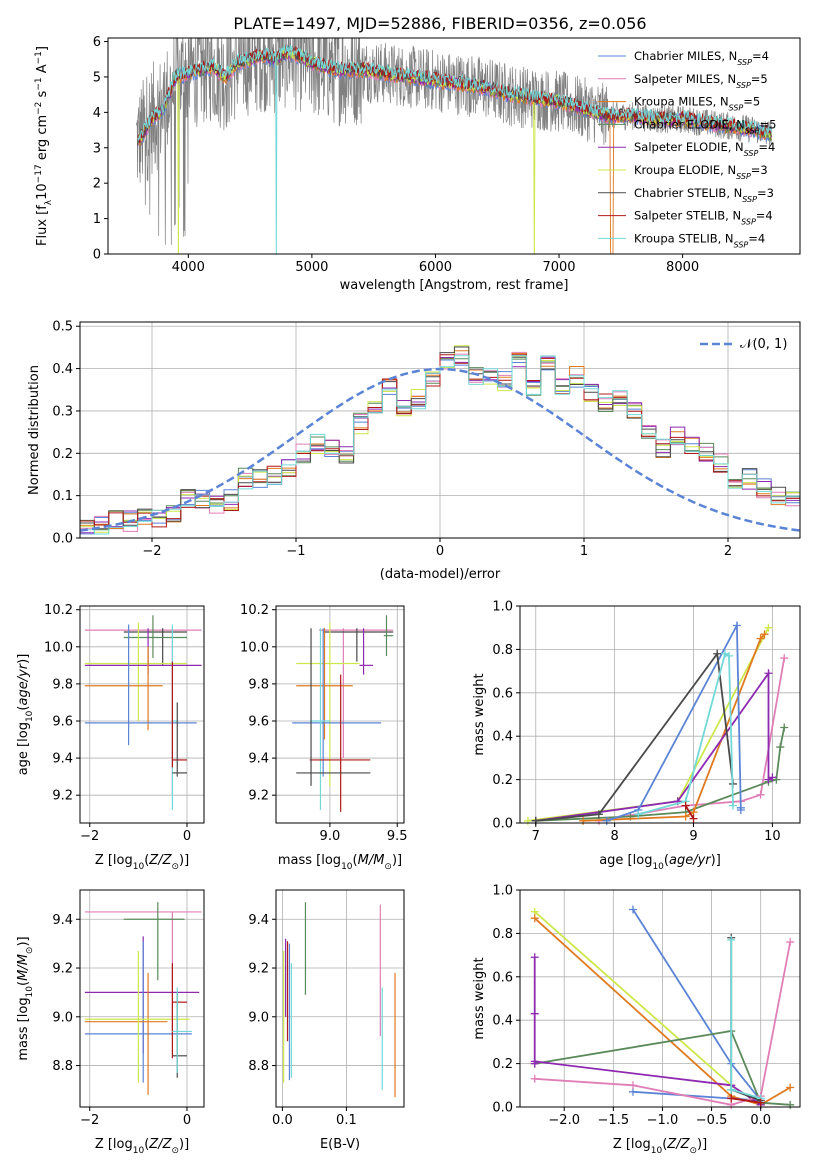 The height and width of the screenshot is (1170, 819). What do you see at coordinates (584, 551) in the screenshot?
I see `x-tick-label: 1` at bounding box center [584, 551].